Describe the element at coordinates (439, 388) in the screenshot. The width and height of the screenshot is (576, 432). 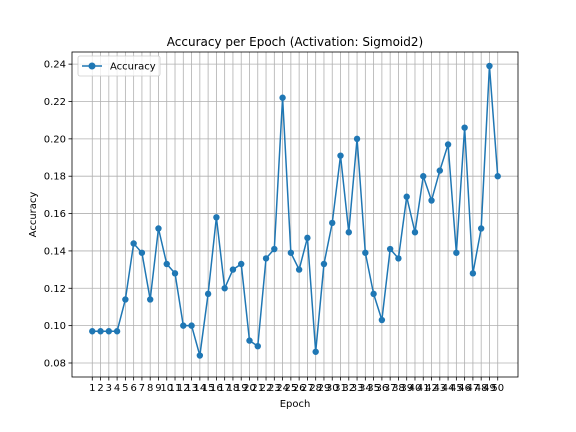
I see `x-tick-label: 43` at that location.